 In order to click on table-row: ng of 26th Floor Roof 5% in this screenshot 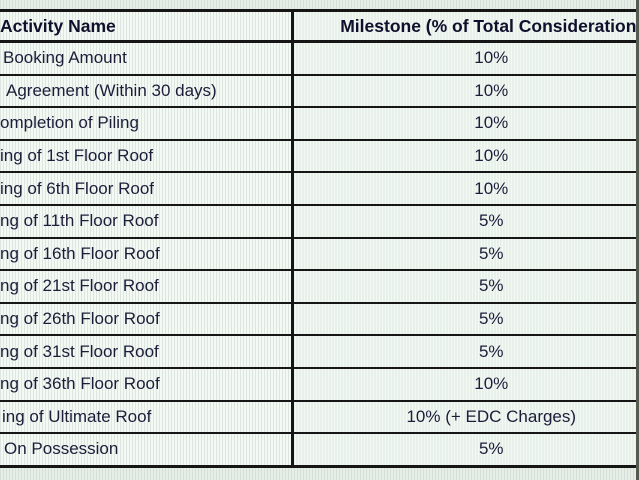, I will do `click(319, 319)`.